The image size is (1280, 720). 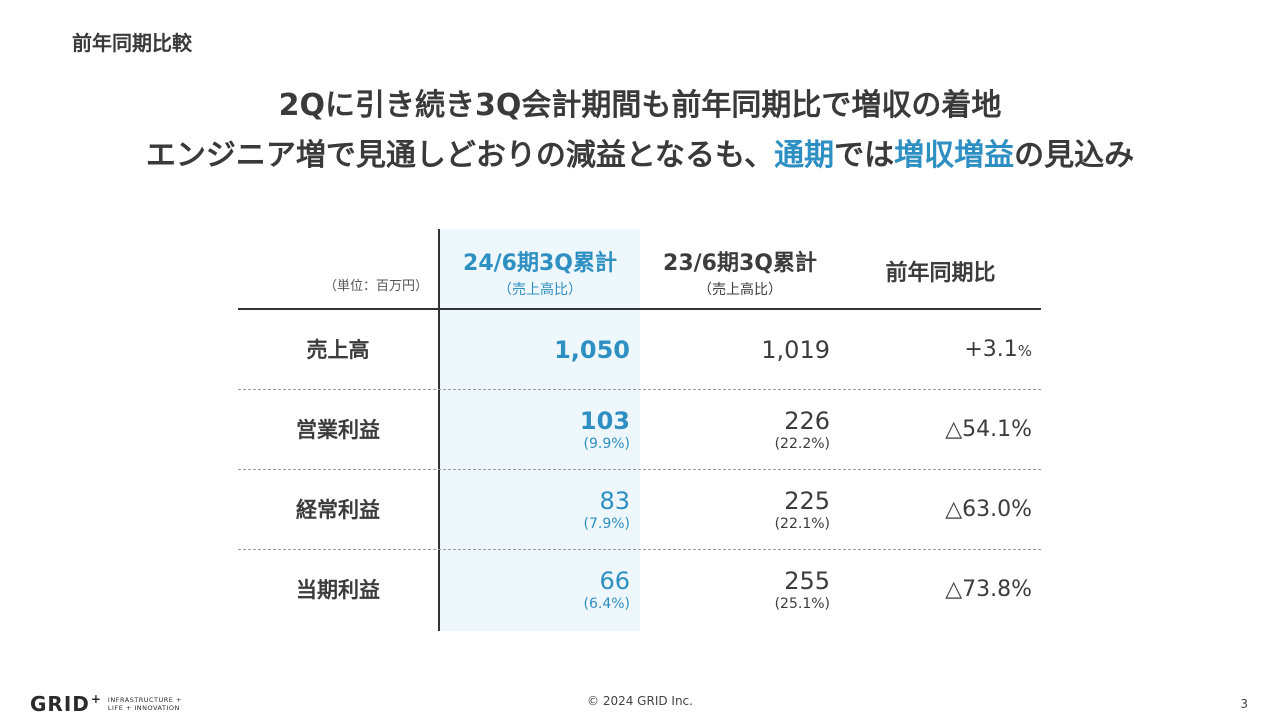 I want to click on table-row-sales: 売上高 1,050 1,019 +3.1%, so click(x=639, y=350).